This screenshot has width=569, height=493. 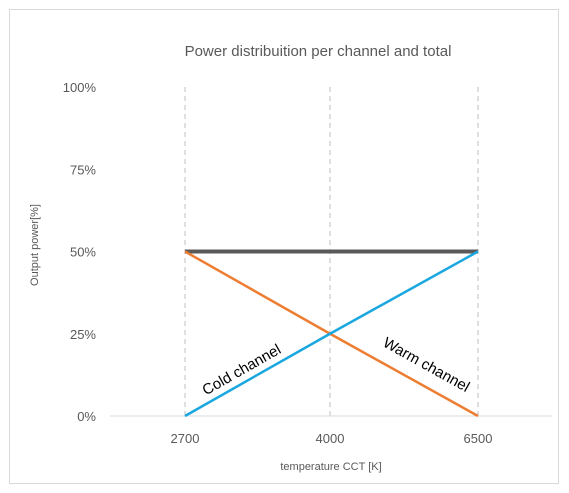 I want to click on y-tick-label: 75%, so click(x=83, y=169).